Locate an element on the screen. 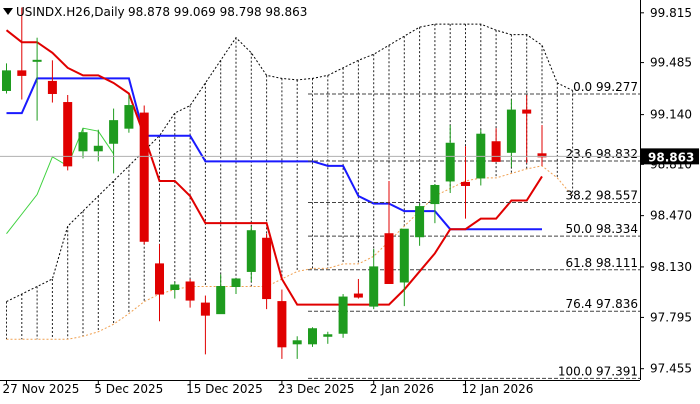 This screenshot has width=700, height=404. x-tick-label: 27 Nov 2025 is located at coordinates (41, 389).